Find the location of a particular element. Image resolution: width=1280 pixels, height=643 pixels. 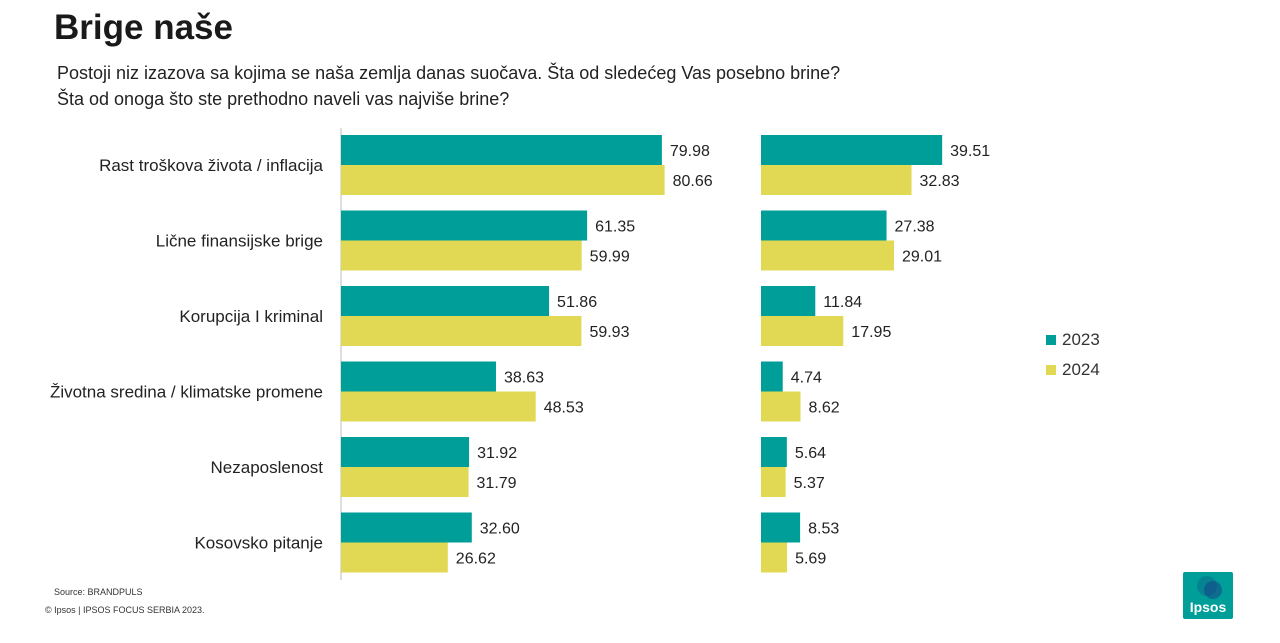

source-note: Source: BRANDPULS is located at coordinates (98, 592).